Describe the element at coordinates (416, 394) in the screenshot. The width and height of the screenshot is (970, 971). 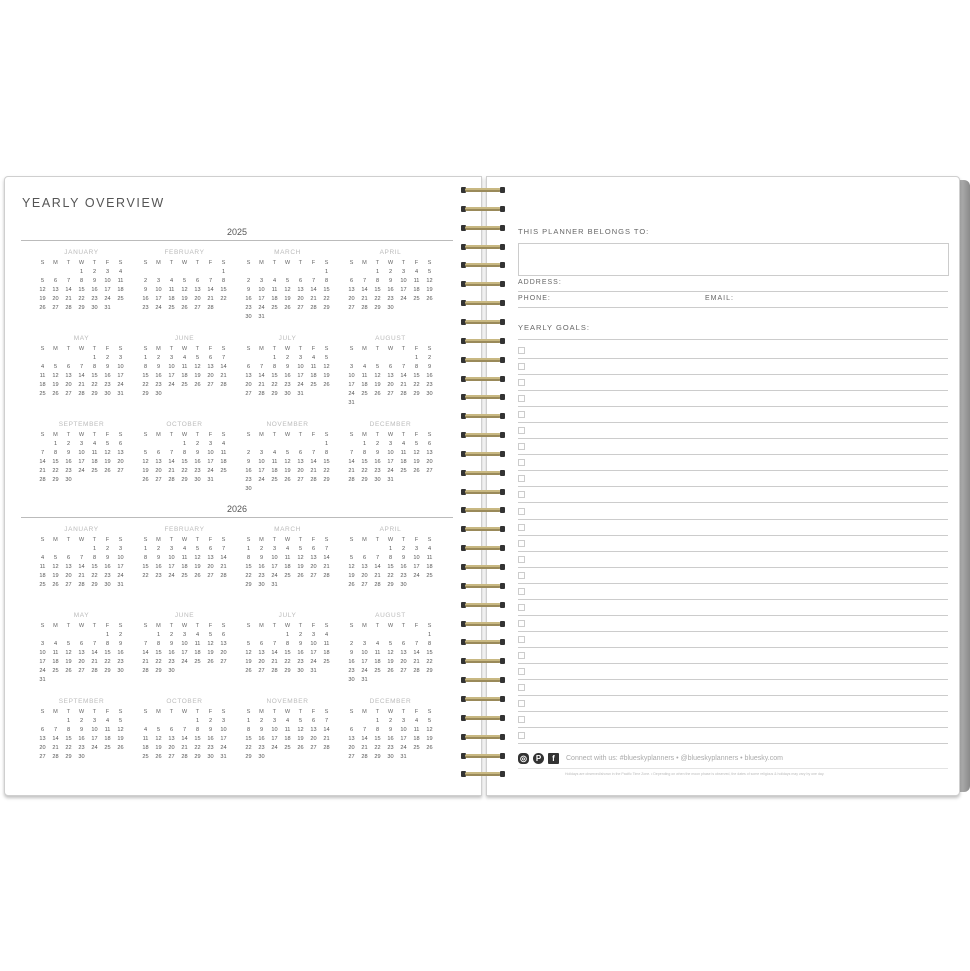
I see `day-cell: 29` at that location.